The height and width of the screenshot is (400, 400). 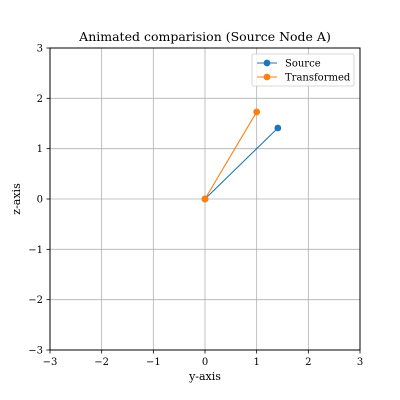 I want to click on series-line-source, so click(x=241, y=163).